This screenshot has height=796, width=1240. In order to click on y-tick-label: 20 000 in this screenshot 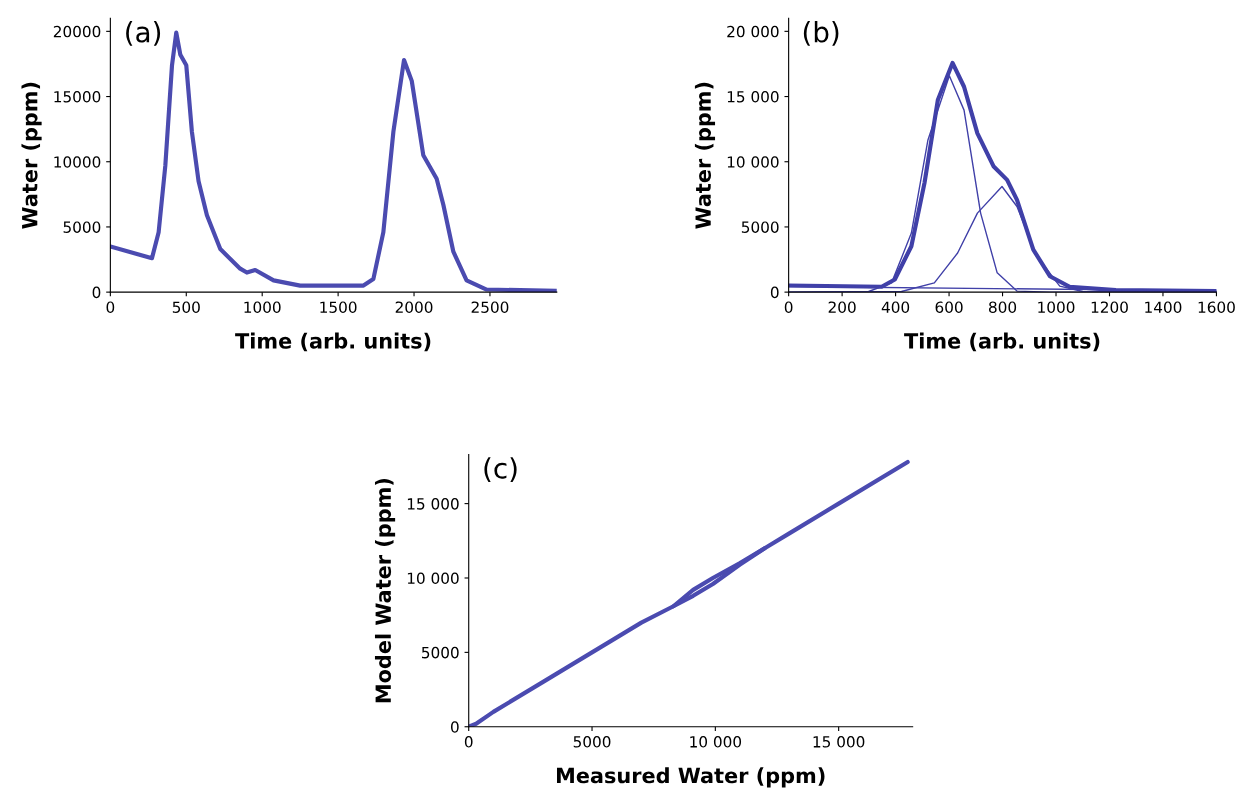, I will do `click(753, 31)`.